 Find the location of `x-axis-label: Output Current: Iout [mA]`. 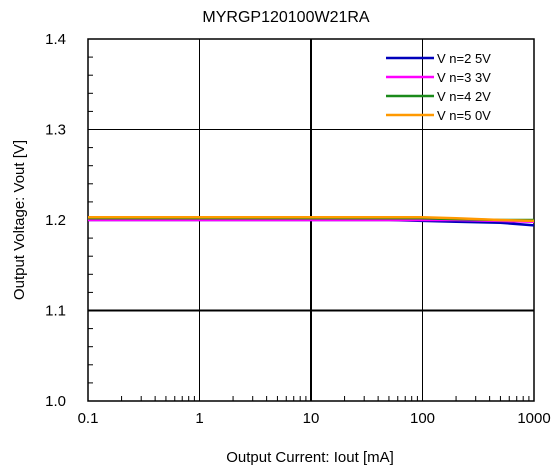

x-axis-label: Output Current: Iout [mA] is located at coordinates (310, 457).